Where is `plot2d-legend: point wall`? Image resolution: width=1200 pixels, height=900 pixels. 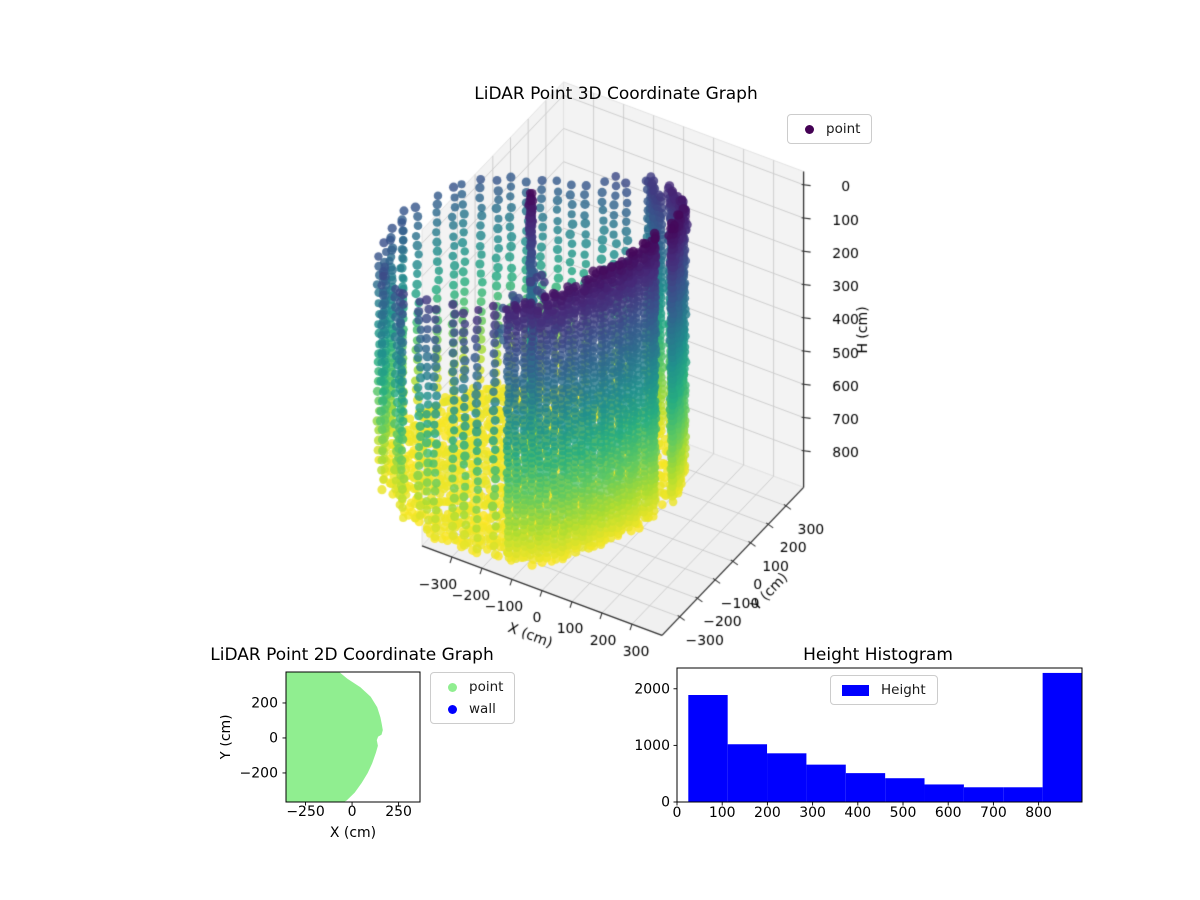 plot2d-legend: point wall is located at coordinates (473, 698).